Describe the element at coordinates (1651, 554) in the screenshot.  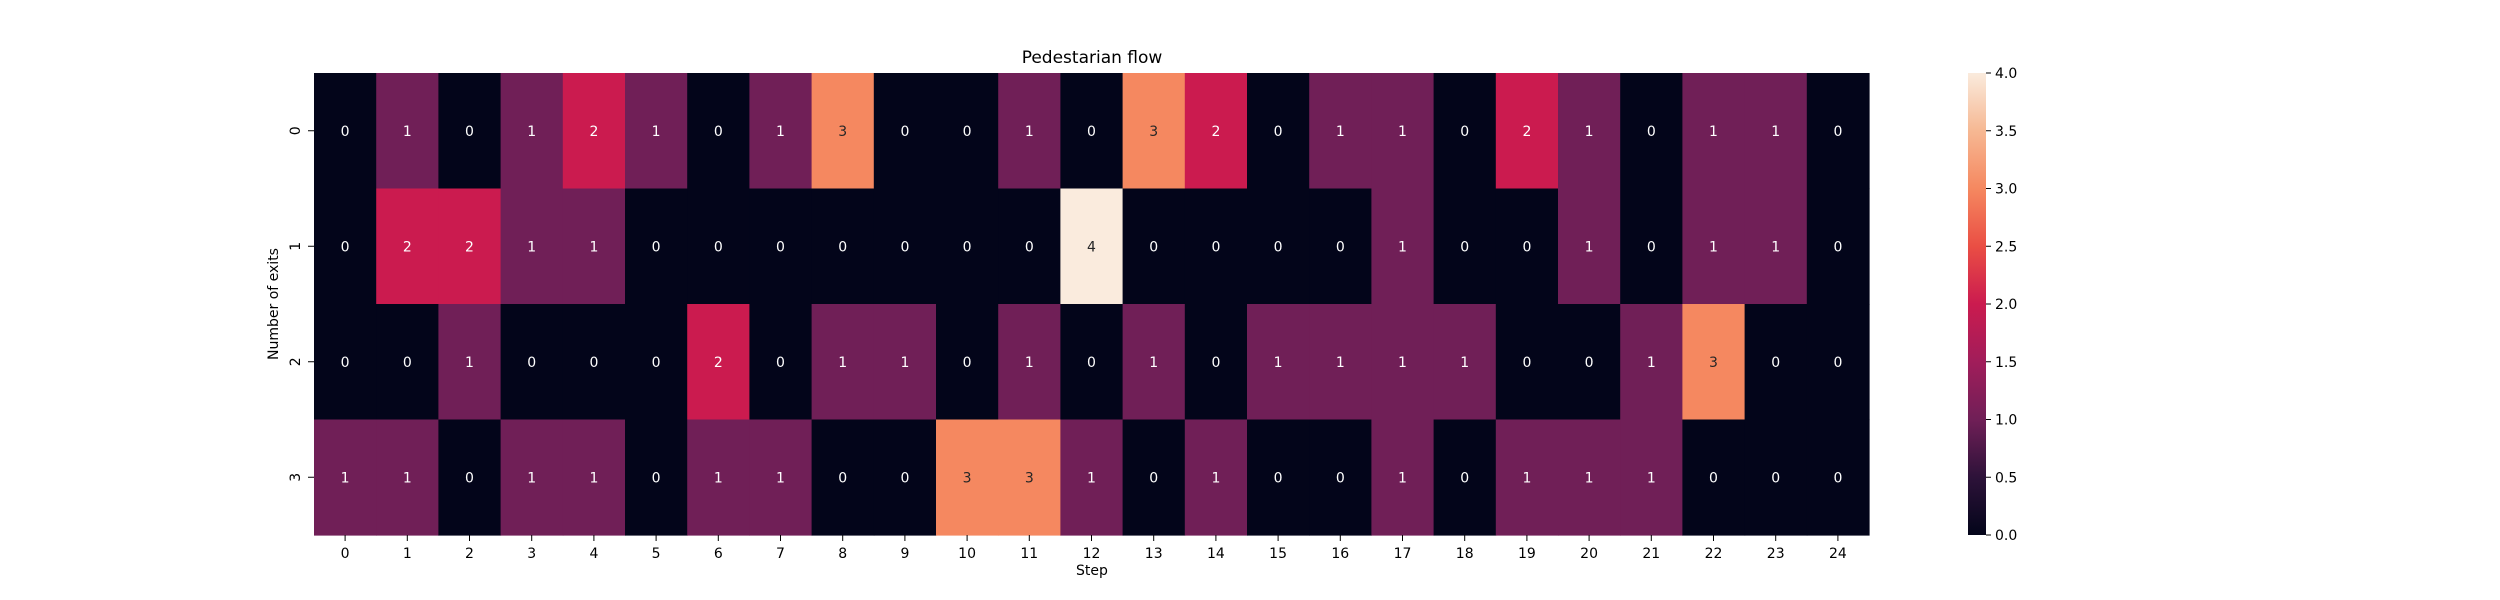
I see `x-tick-label: 21` at that location.